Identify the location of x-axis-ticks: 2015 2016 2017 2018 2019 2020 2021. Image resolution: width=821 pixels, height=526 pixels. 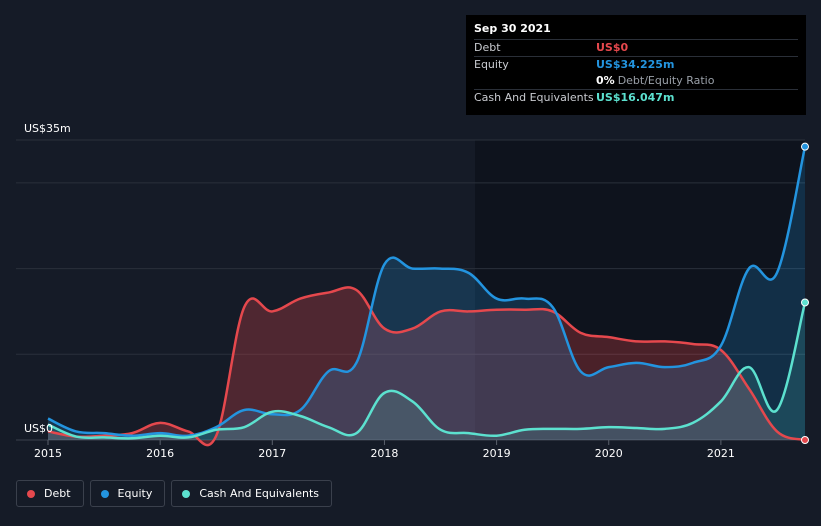
(384, 450).